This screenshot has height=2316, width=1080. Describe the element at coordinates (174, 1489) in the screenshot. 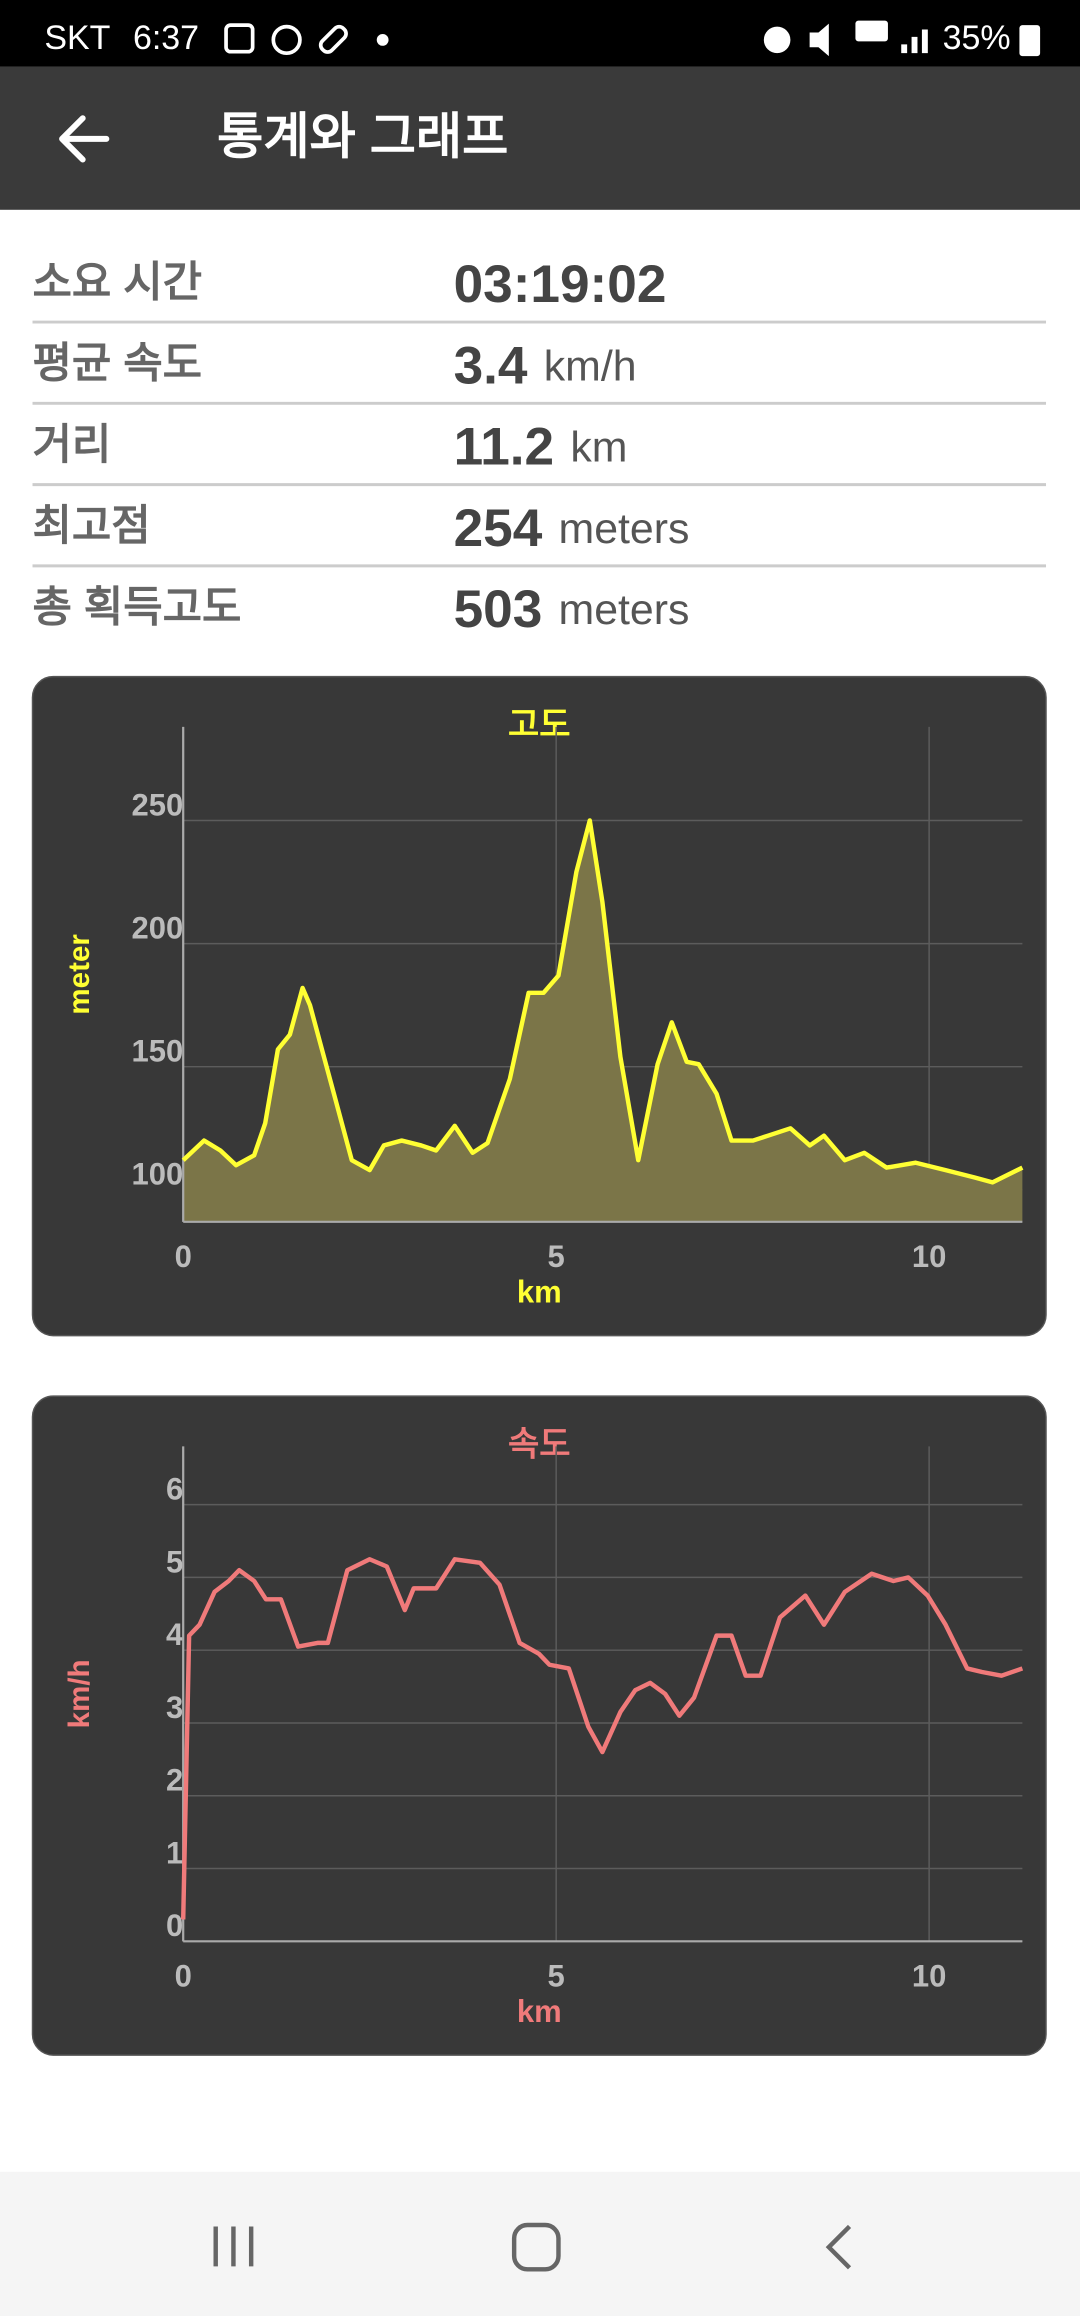

I see `y-tick-label: 6` at that location.